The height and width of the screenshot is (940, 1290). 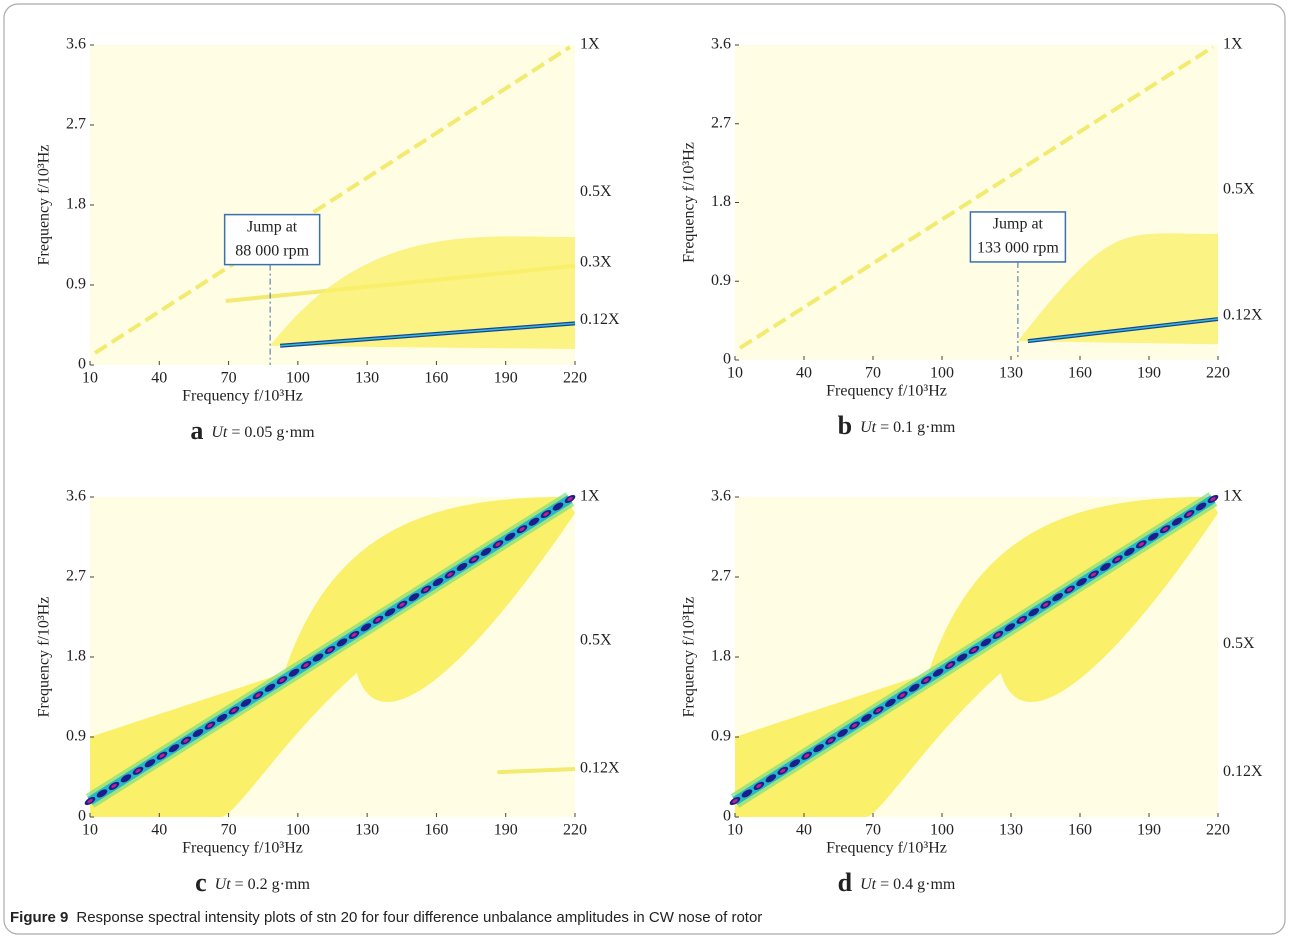 What do you see at coordinates (1243, 771) in the screenshot?
I see `order-label: 0.12X` at bounding box center [1243, 771].